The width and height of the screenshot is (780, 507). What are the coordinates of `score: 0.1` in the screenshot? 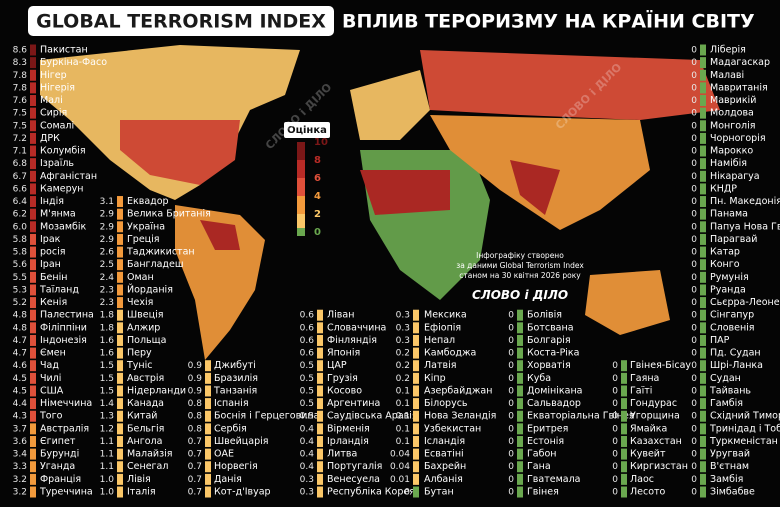 It's located at (403, 391).